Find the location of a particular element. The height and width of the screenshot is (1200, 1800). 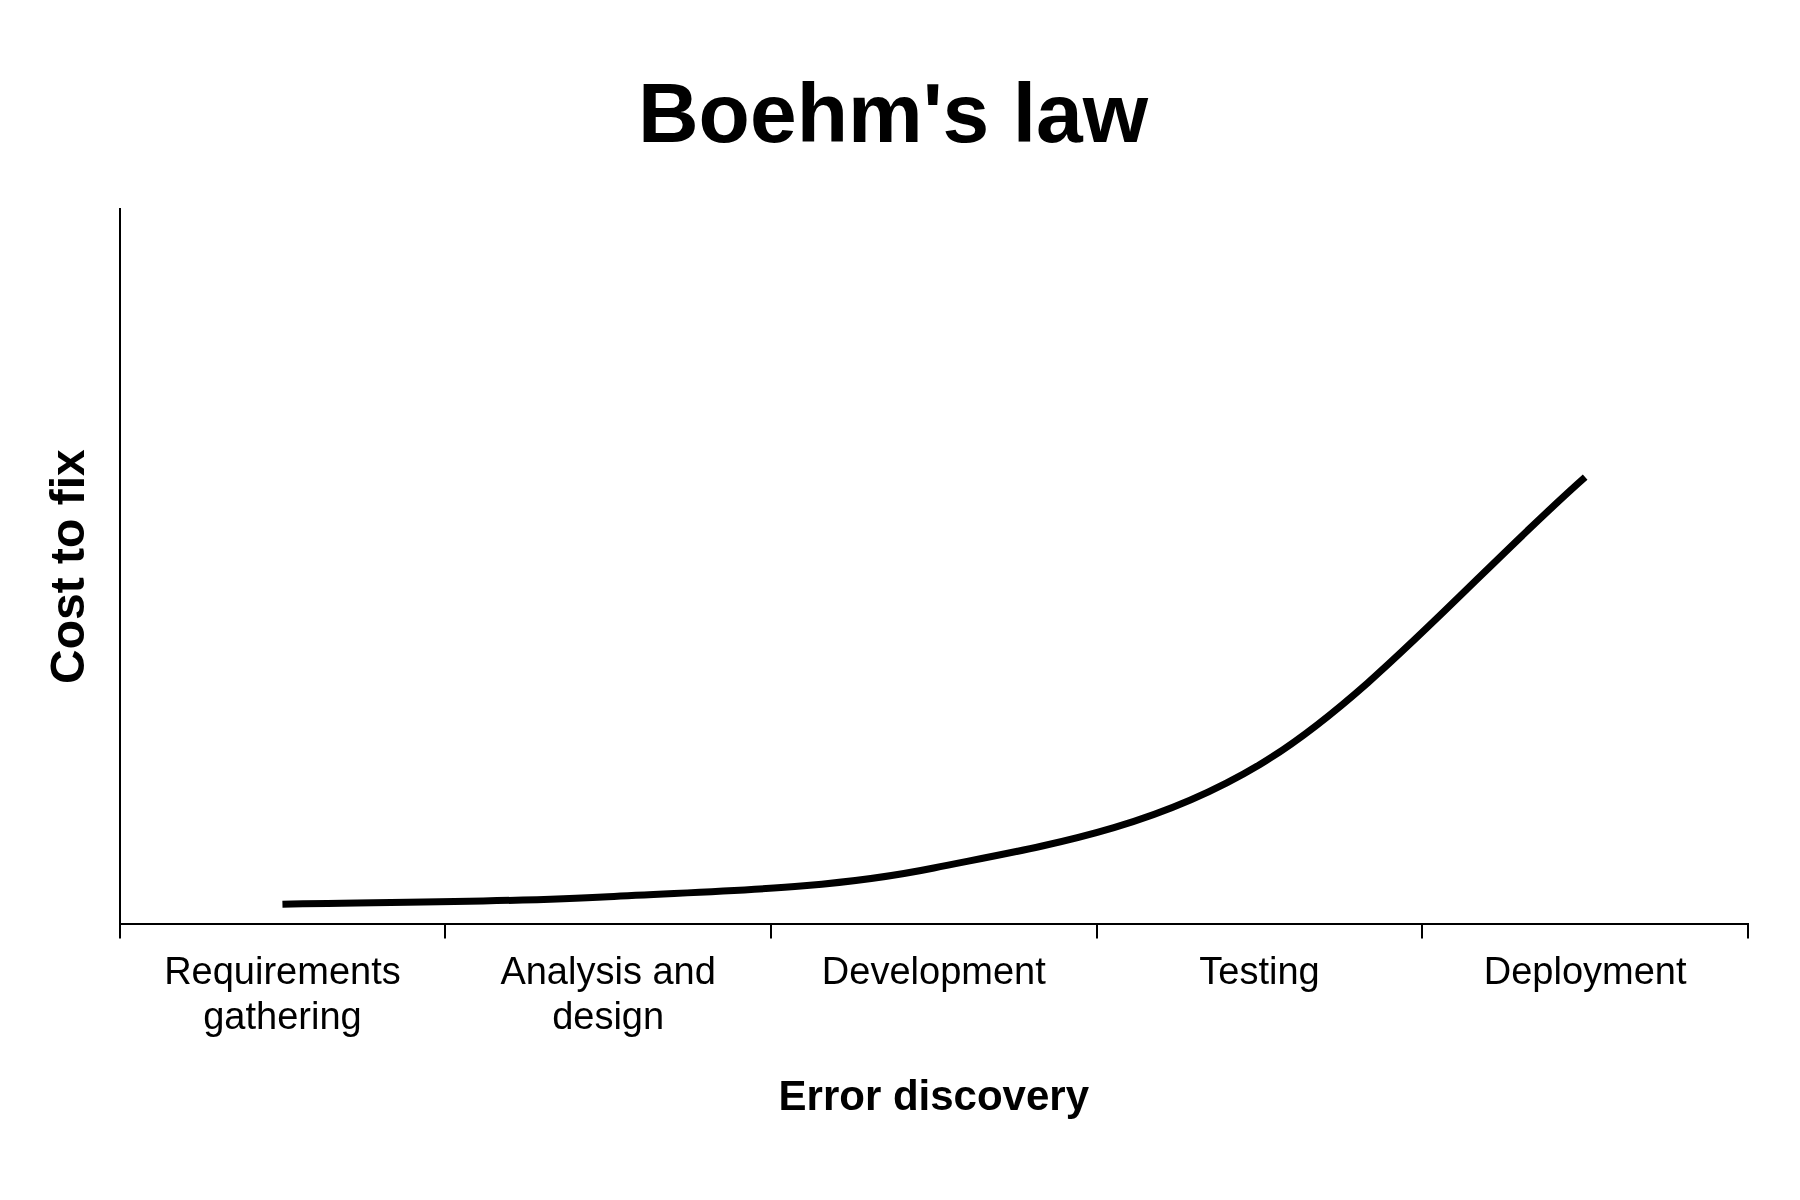

x-tick-label: Requirements gathering is located at coordinates (282, 993).